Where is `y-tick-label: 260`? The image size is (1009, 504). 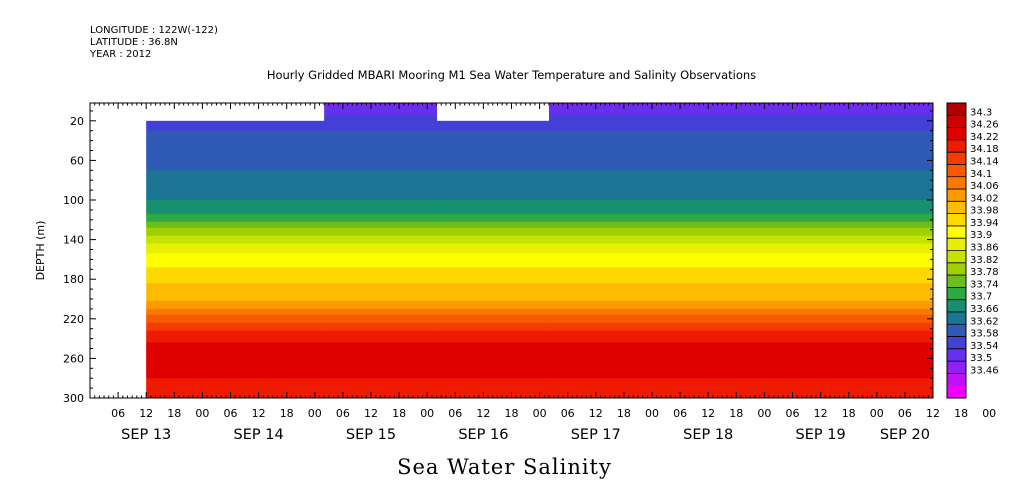
y-tick-label: 260 is located at coordinates (73, 358).